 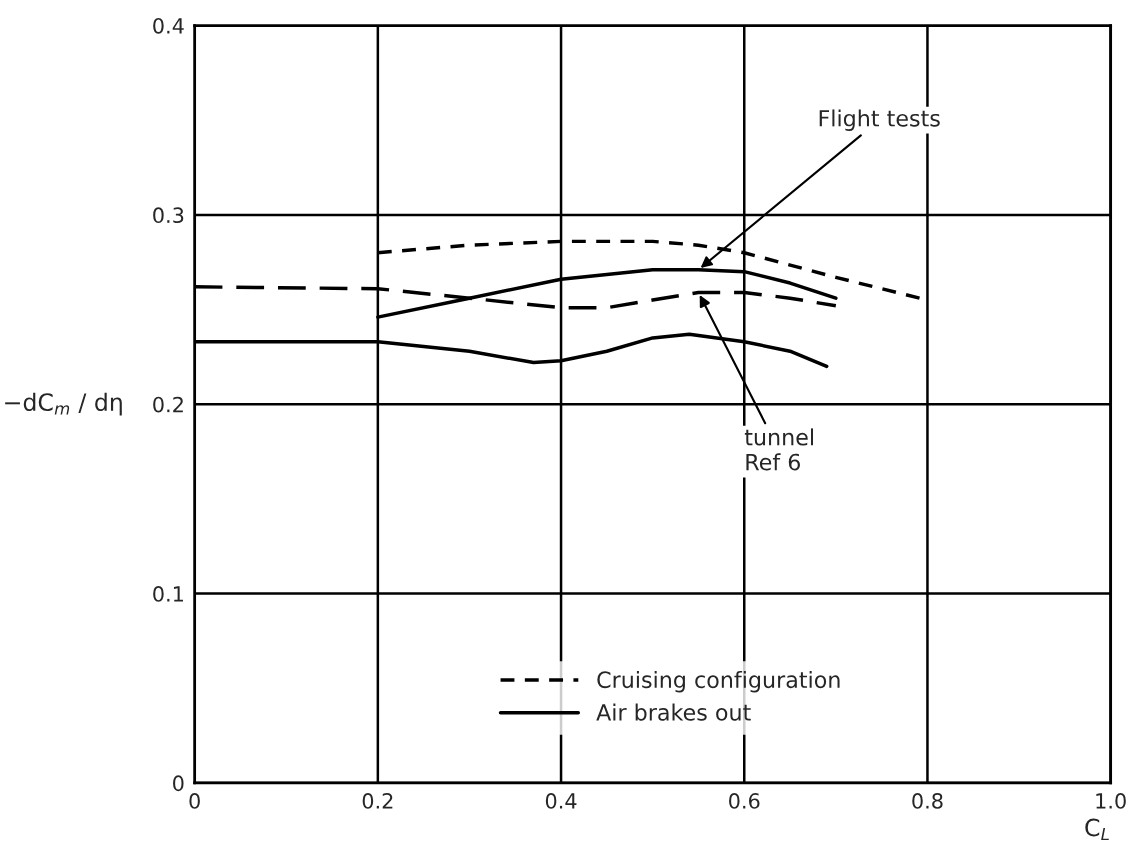 What do you see at coordinates (879, 120) in the screenshot?
I see `annotation: Flight tests` at bounding box center [879, 120].